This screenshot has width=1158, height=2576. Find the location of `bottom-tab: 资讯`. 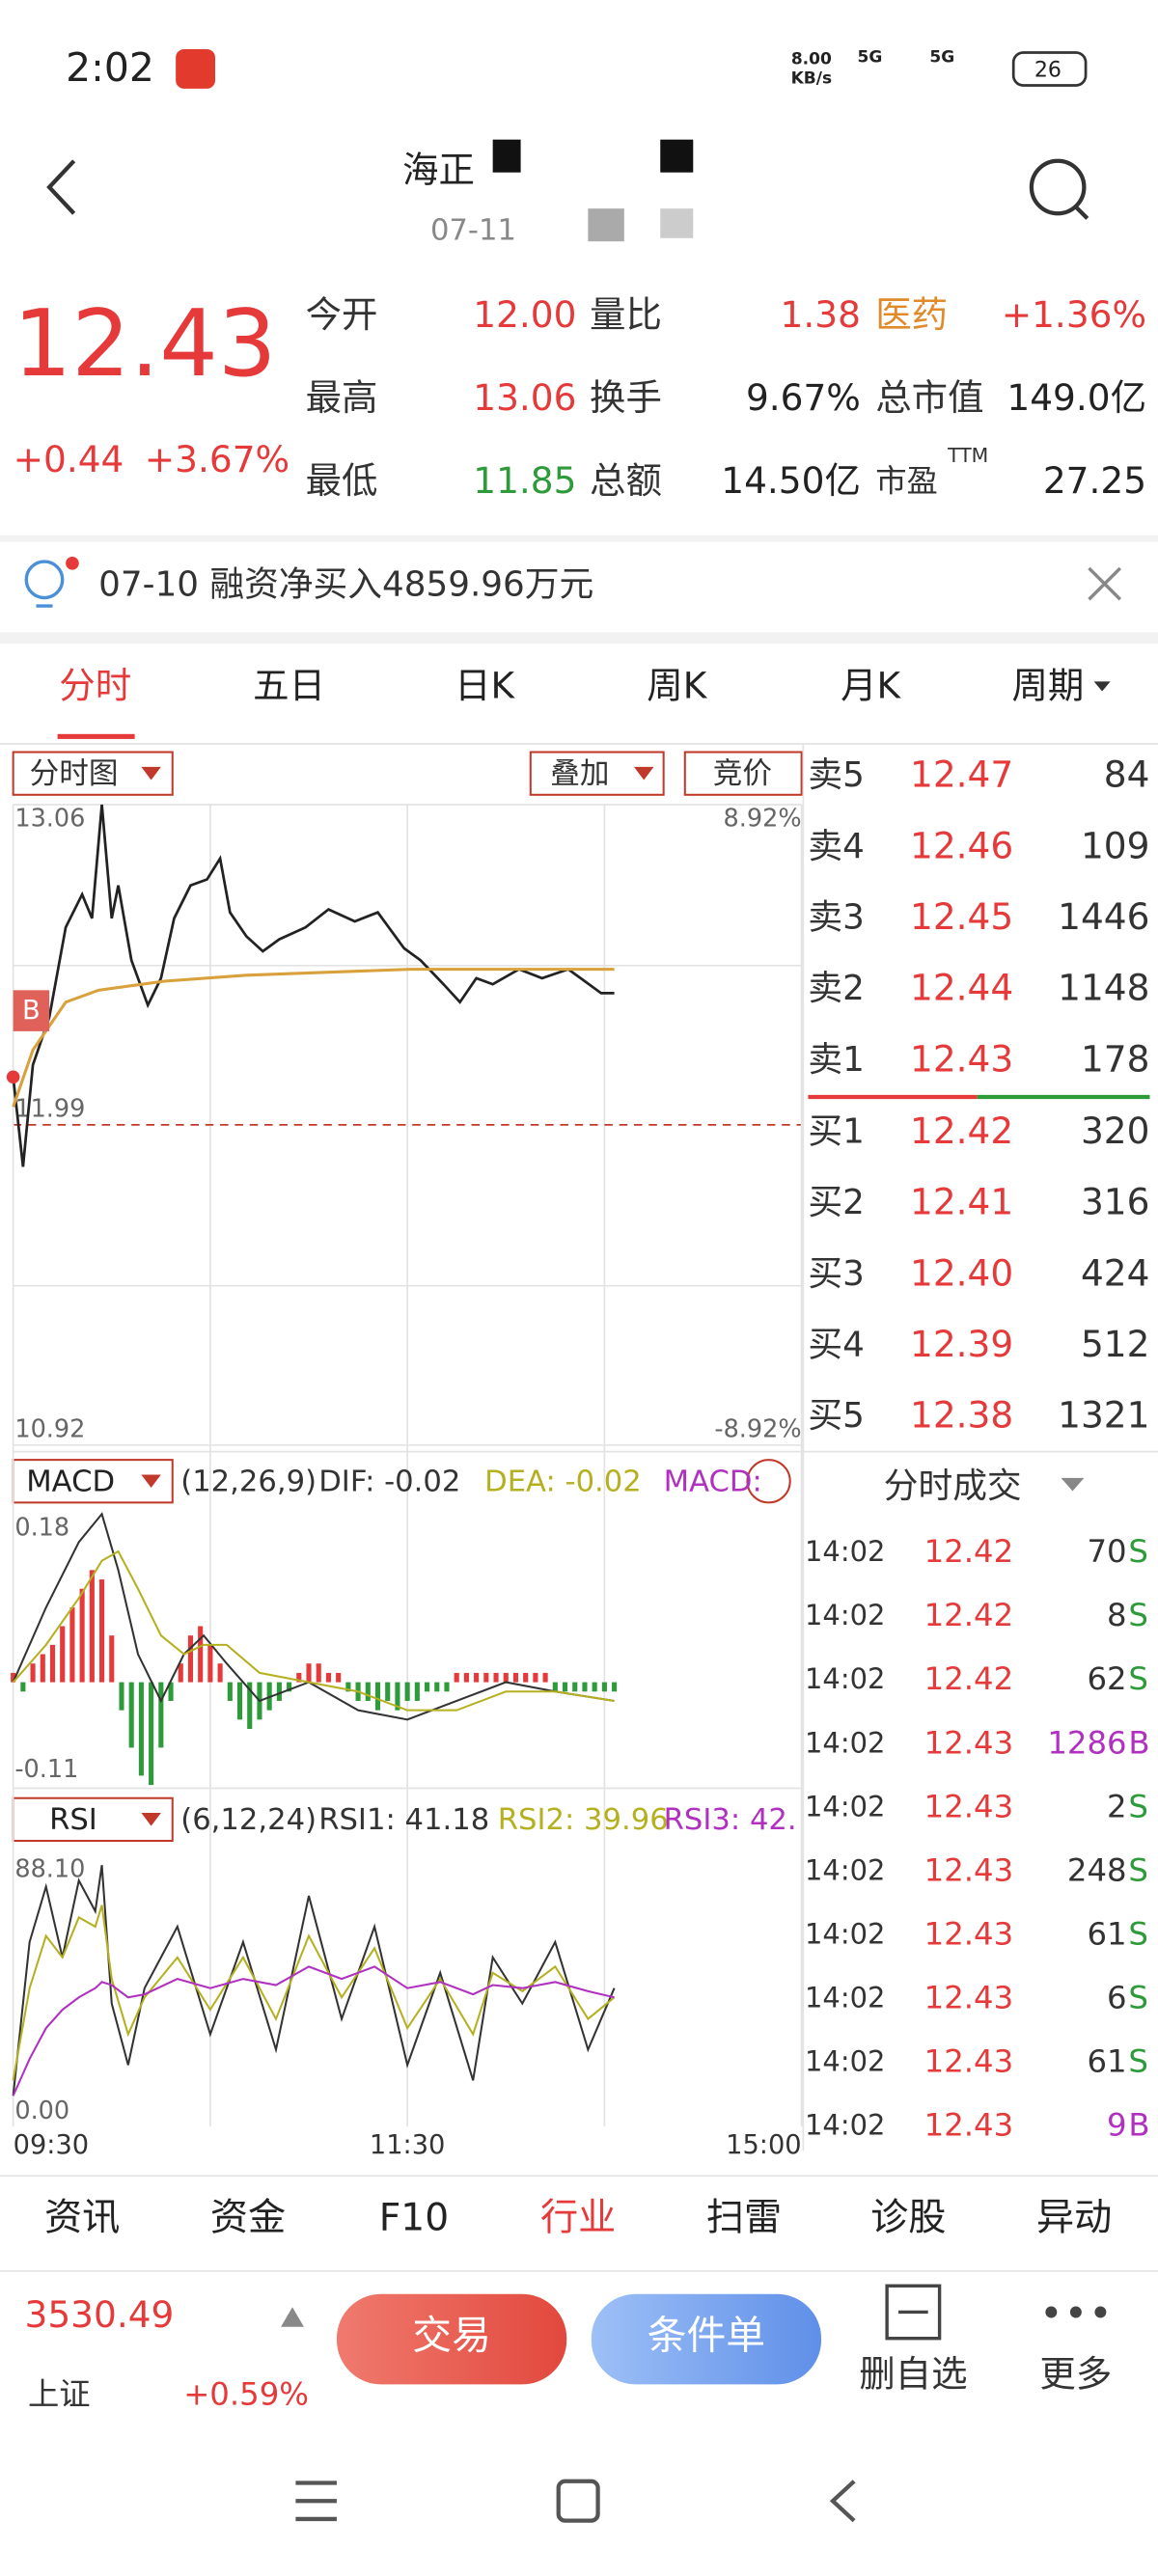

bottom-tab: 资讯 is located at coordinates (82, 2219).